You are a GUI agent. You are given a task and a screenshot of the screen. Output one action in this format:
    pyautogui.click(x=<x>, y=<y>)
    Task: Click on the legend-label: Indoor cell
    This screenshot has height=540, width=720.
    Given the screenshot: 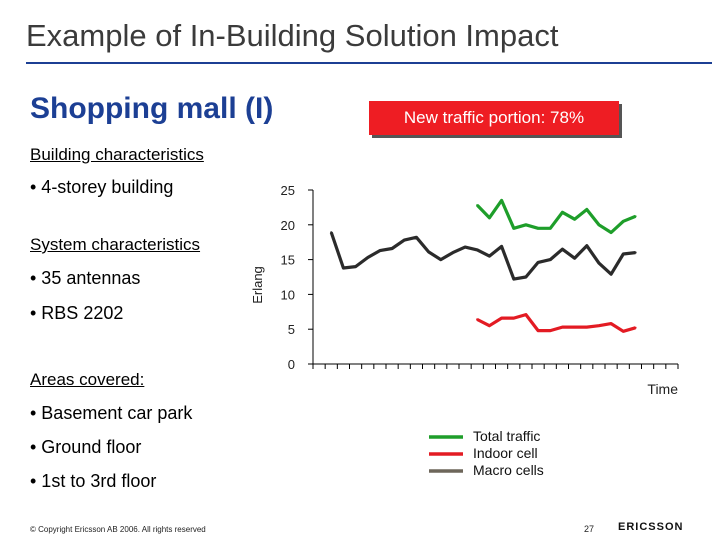 What is the action you would take?
    pyautogui.click(x=505, y=453)
    